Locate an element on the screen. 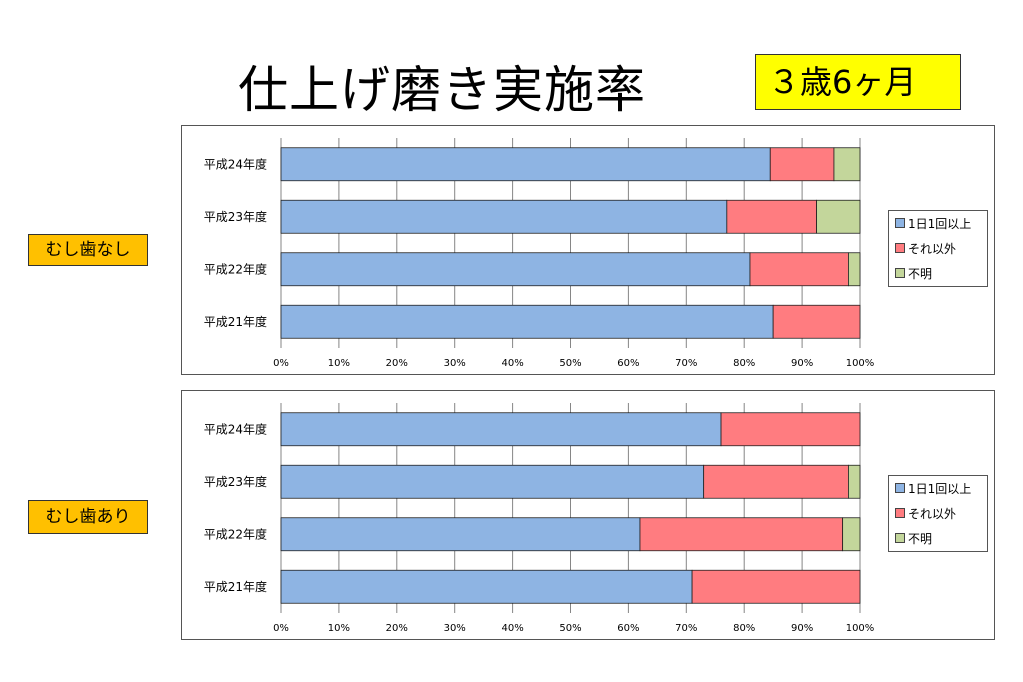 The image size is (1023, 682). group-label-caries: むし歯あり is located at coordinates (88, 517).